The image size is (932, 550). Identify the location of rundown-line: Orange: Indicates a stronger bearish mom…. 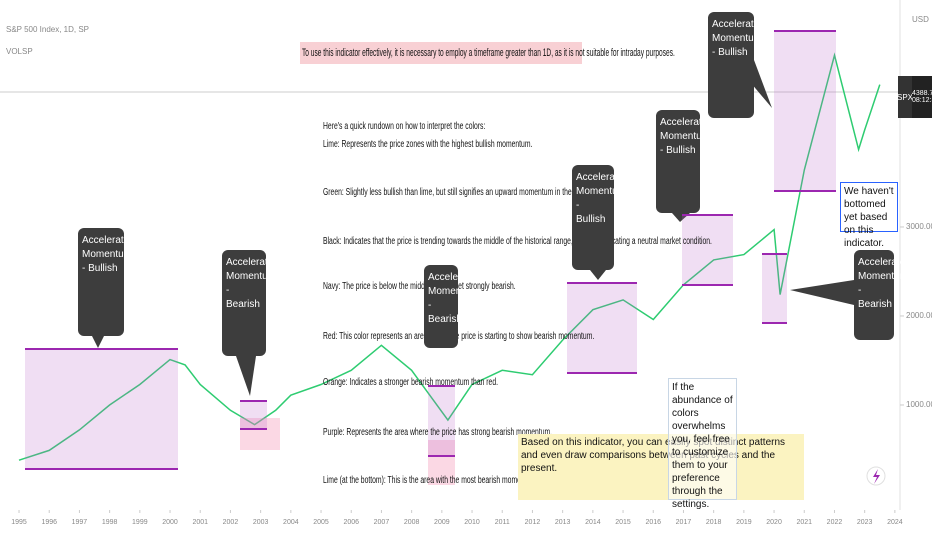
(411, 382).